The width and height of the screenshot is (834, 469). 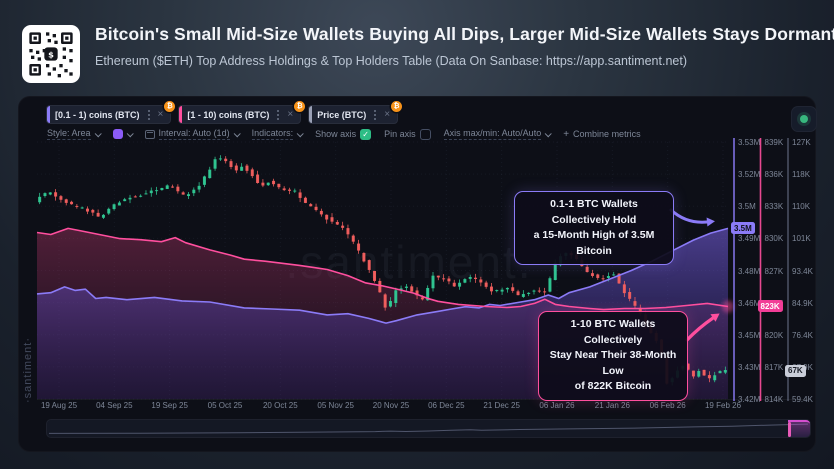 I want to click on x-tick-label: 05 Oct 25, so click(x=225, y=405).